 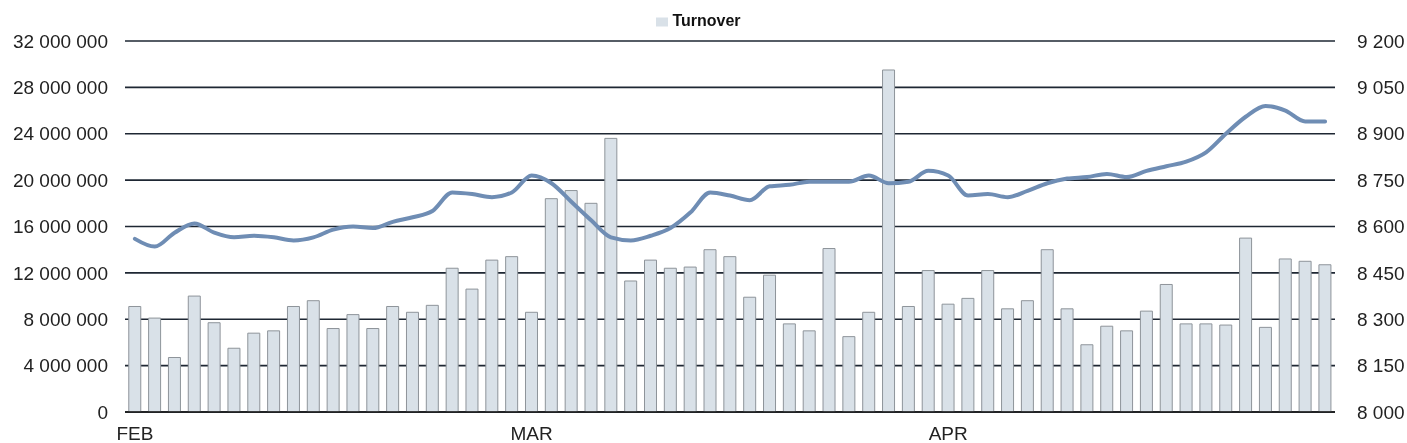 I want to click on x-tick-label: MAR, so click(x=531, y=433).